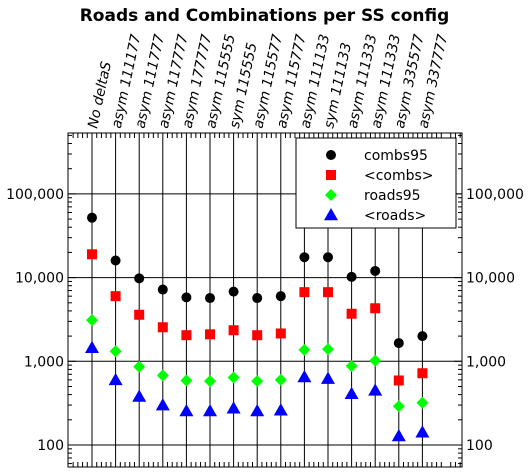  Describe the element at coordinates (479, 446) in the screenshot. I see `y-tick-label-right: 100` at that location.